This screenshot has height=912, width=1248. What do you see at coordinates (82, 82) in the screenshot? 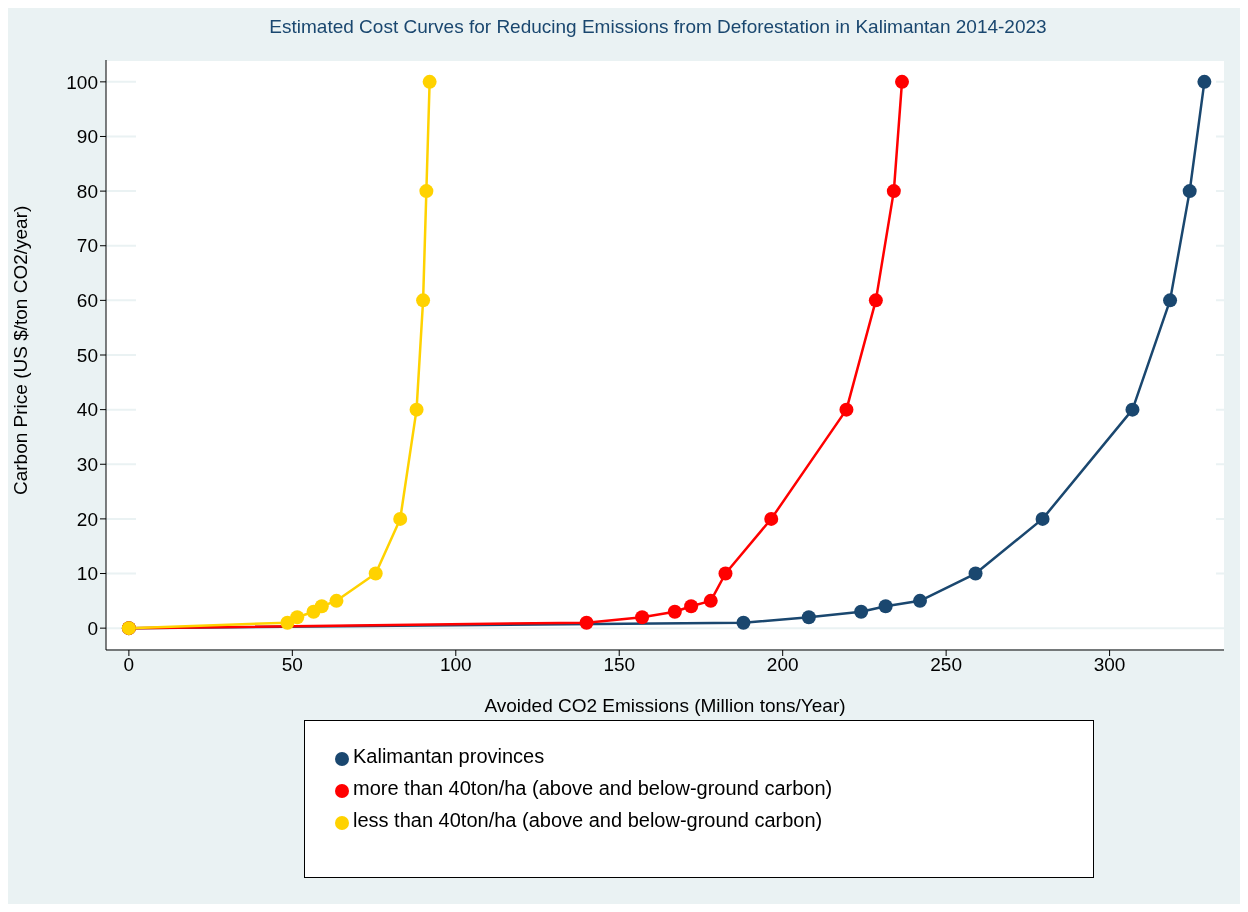
I see `y-tick-label: 100` at bounding box center [82, 82].